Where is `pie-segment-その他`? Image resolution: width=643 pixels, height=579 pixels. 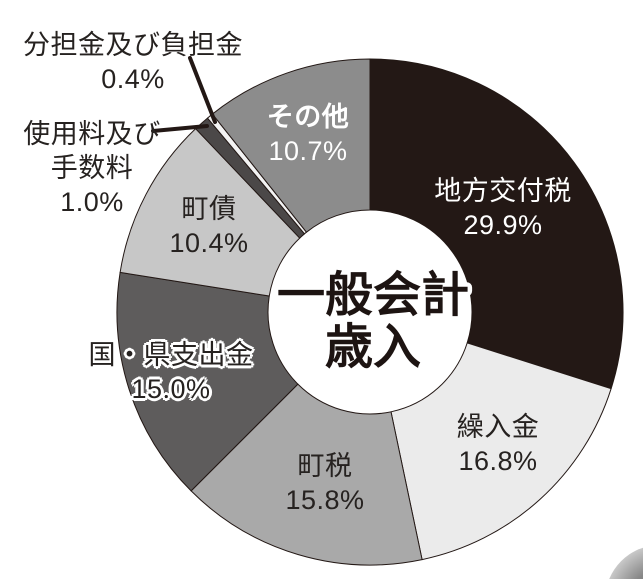 pie-segment-その他 is located at coordinates (291, 145).